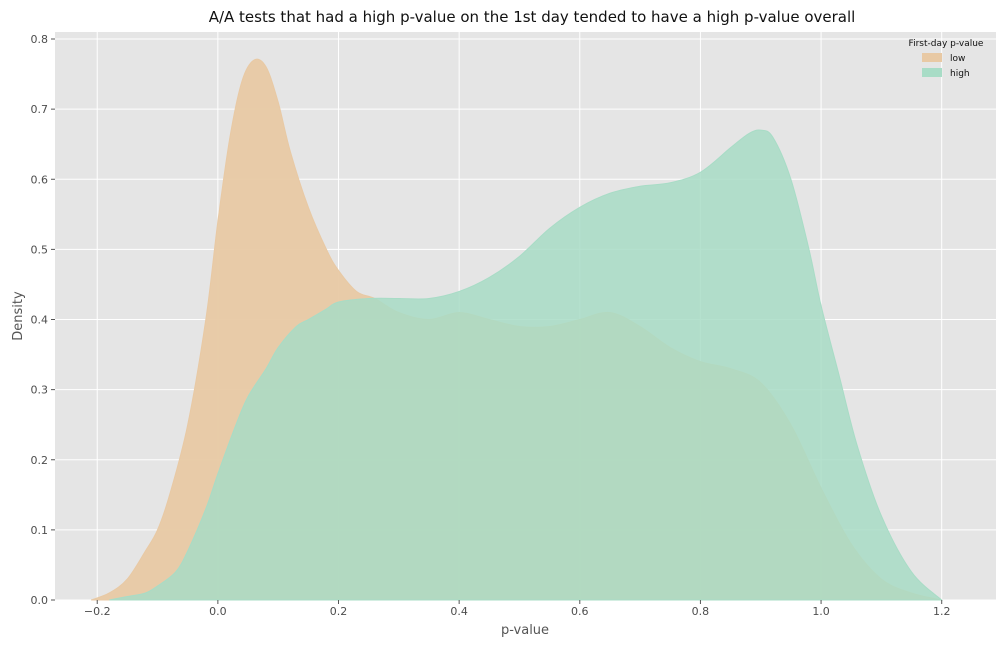  Describe the element at coordinates (525, 630) in the screenshot. I see `x-axis-label: p-value` at that location.